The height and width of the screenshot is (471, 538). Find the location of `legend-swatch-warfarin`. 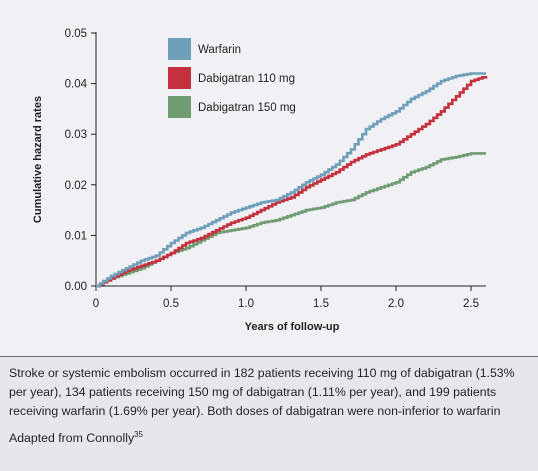

legend-swatch-warfarin is located at coordinates (179, 49).